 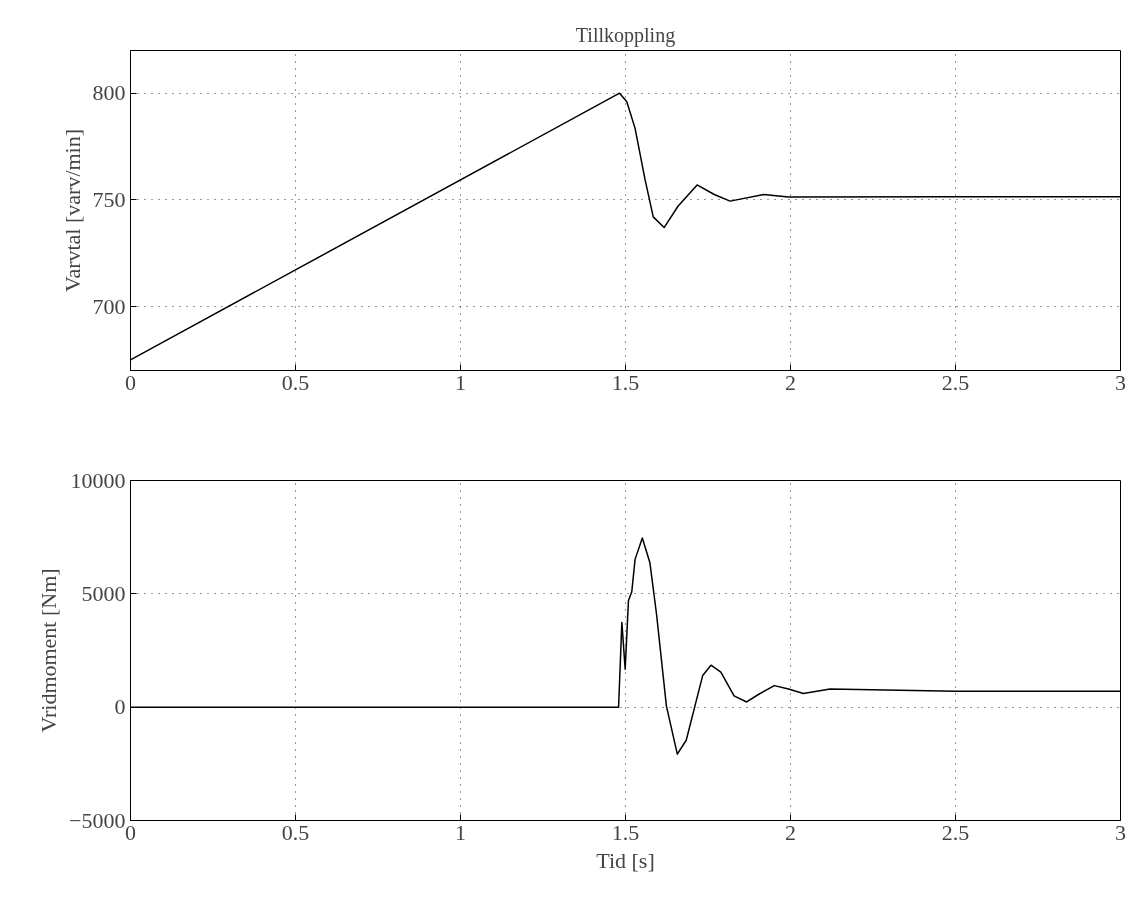 I want to click on y-tick-label: 750, so click(x=109, y=199).